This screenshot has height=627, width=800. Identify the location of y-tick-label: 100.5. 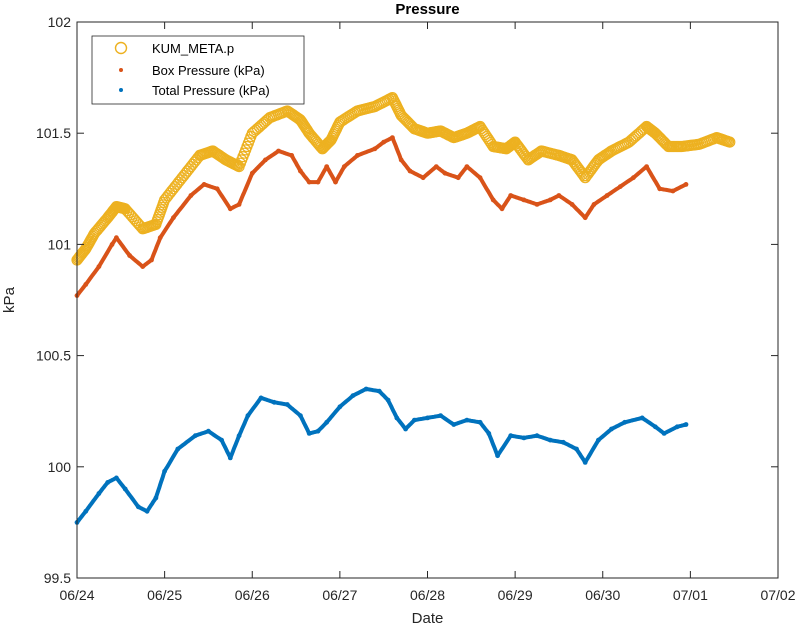
(53, 356).